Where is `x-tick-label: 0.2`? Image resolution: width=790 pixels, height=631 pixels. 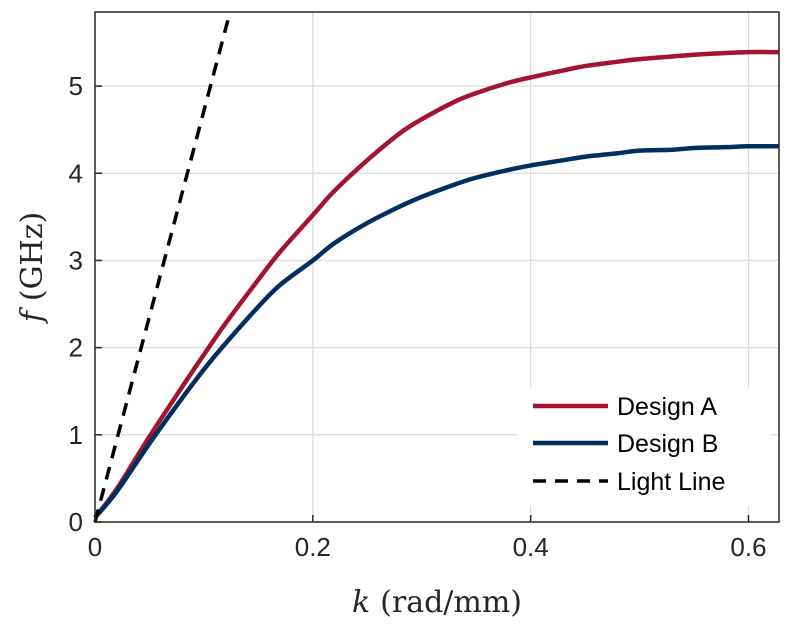
x-tick-label: 0.2 is located at coordinates (313, 547).